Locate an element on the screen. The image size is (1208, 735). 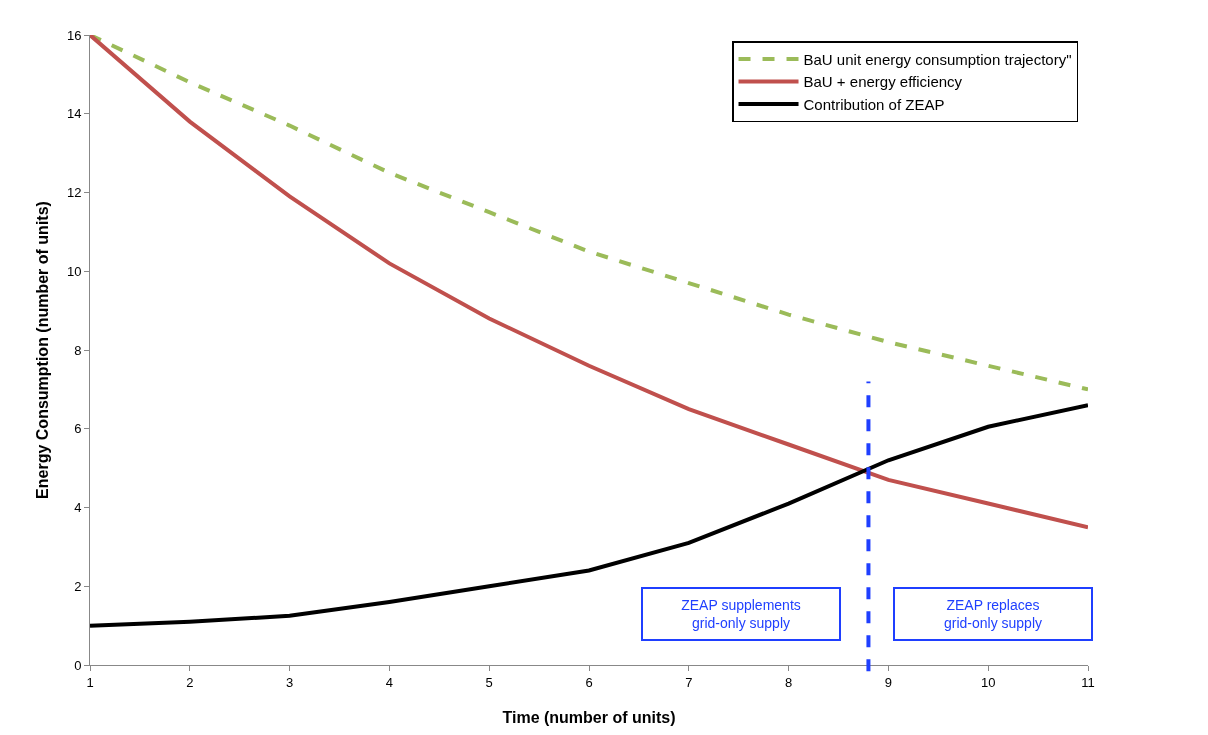
y-tick-label: 8 is located at coordinates (78, 350).